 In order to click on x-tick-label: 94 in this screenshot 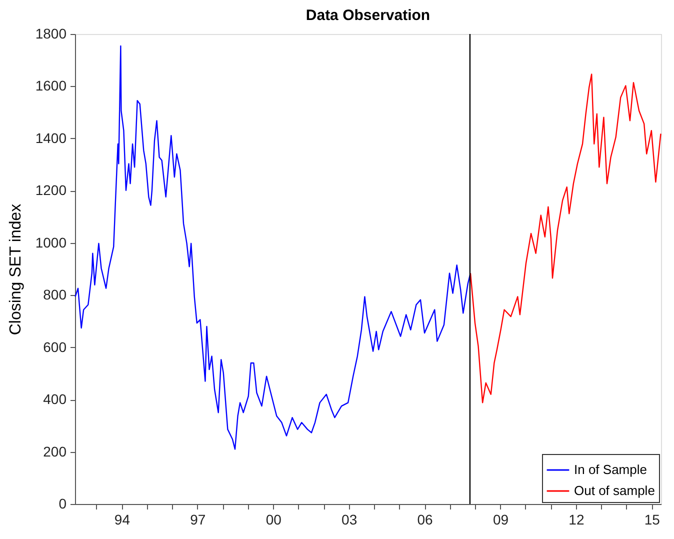, I will do `click(122, 520)`.